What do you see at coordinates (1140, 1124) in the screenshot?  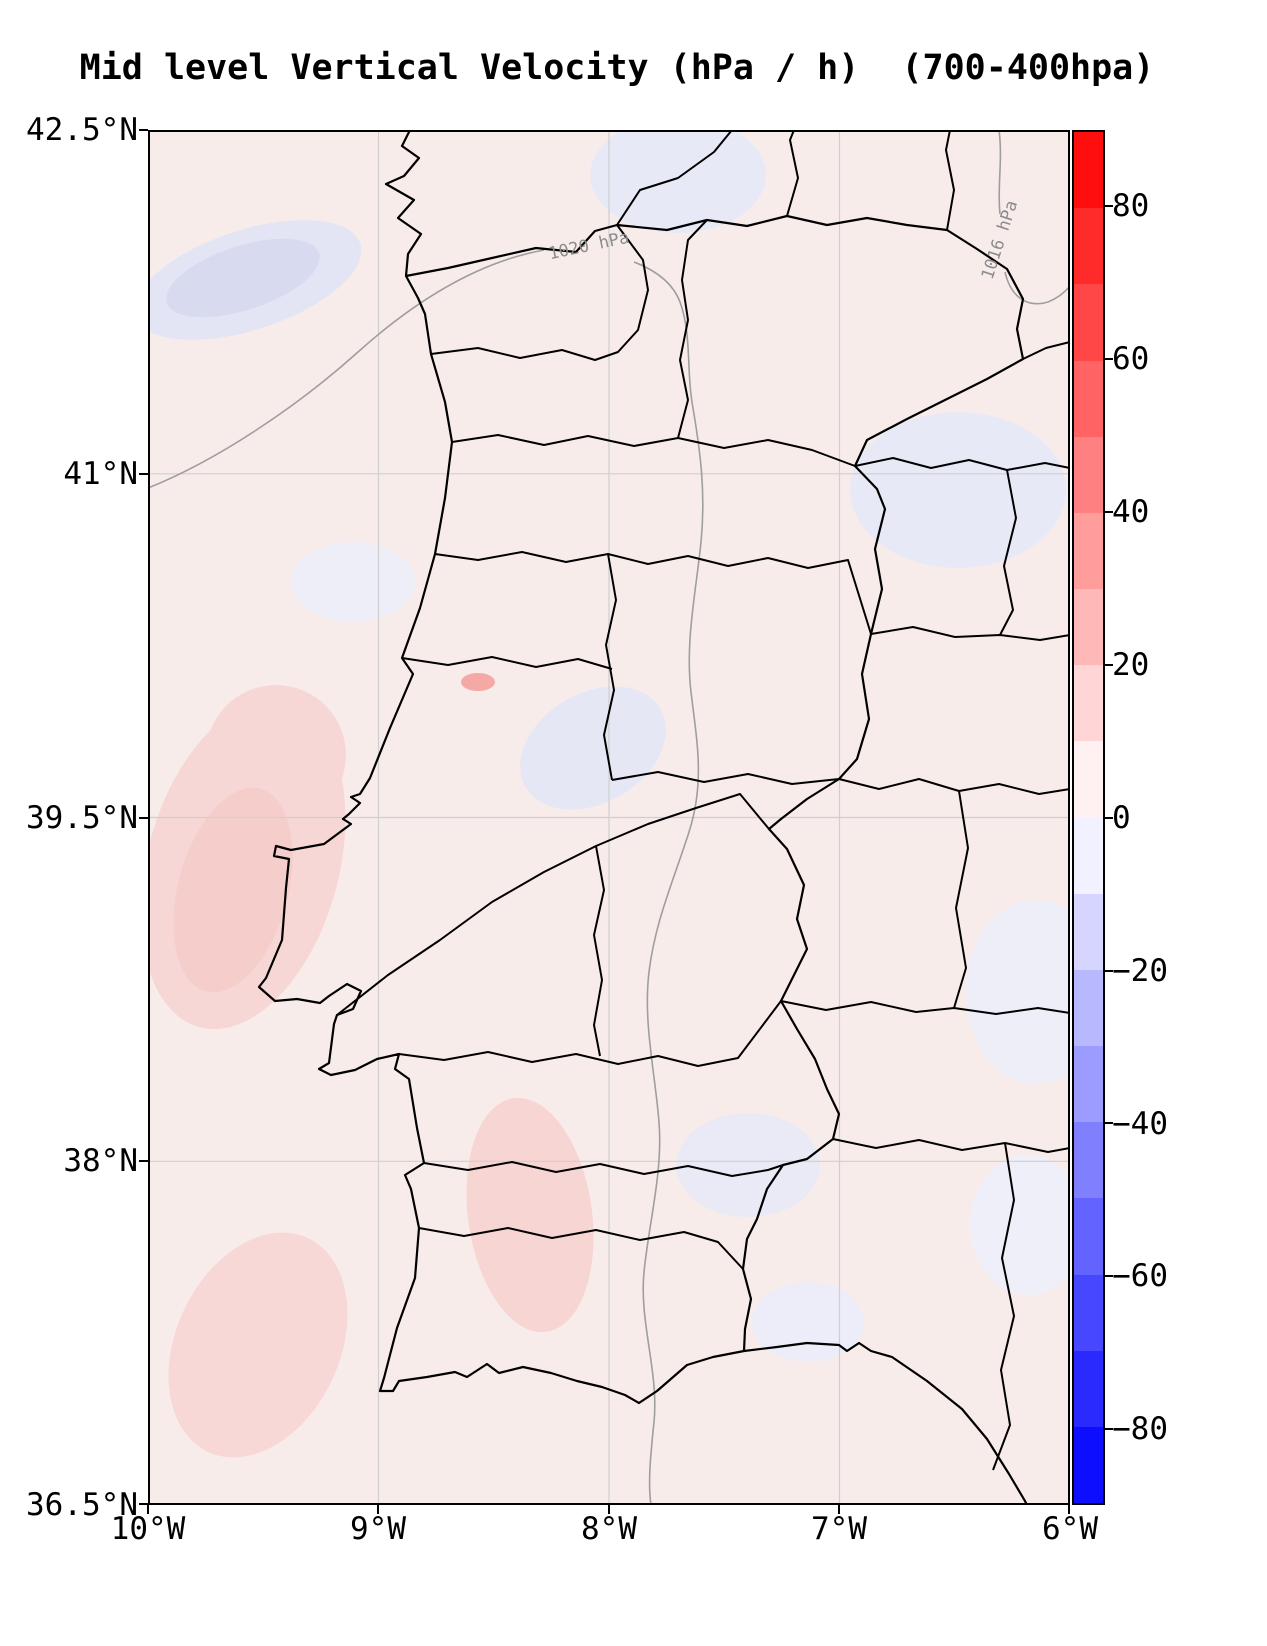 I see `colorbar-tick-label: −40` at bounding box center [1140, 1124].